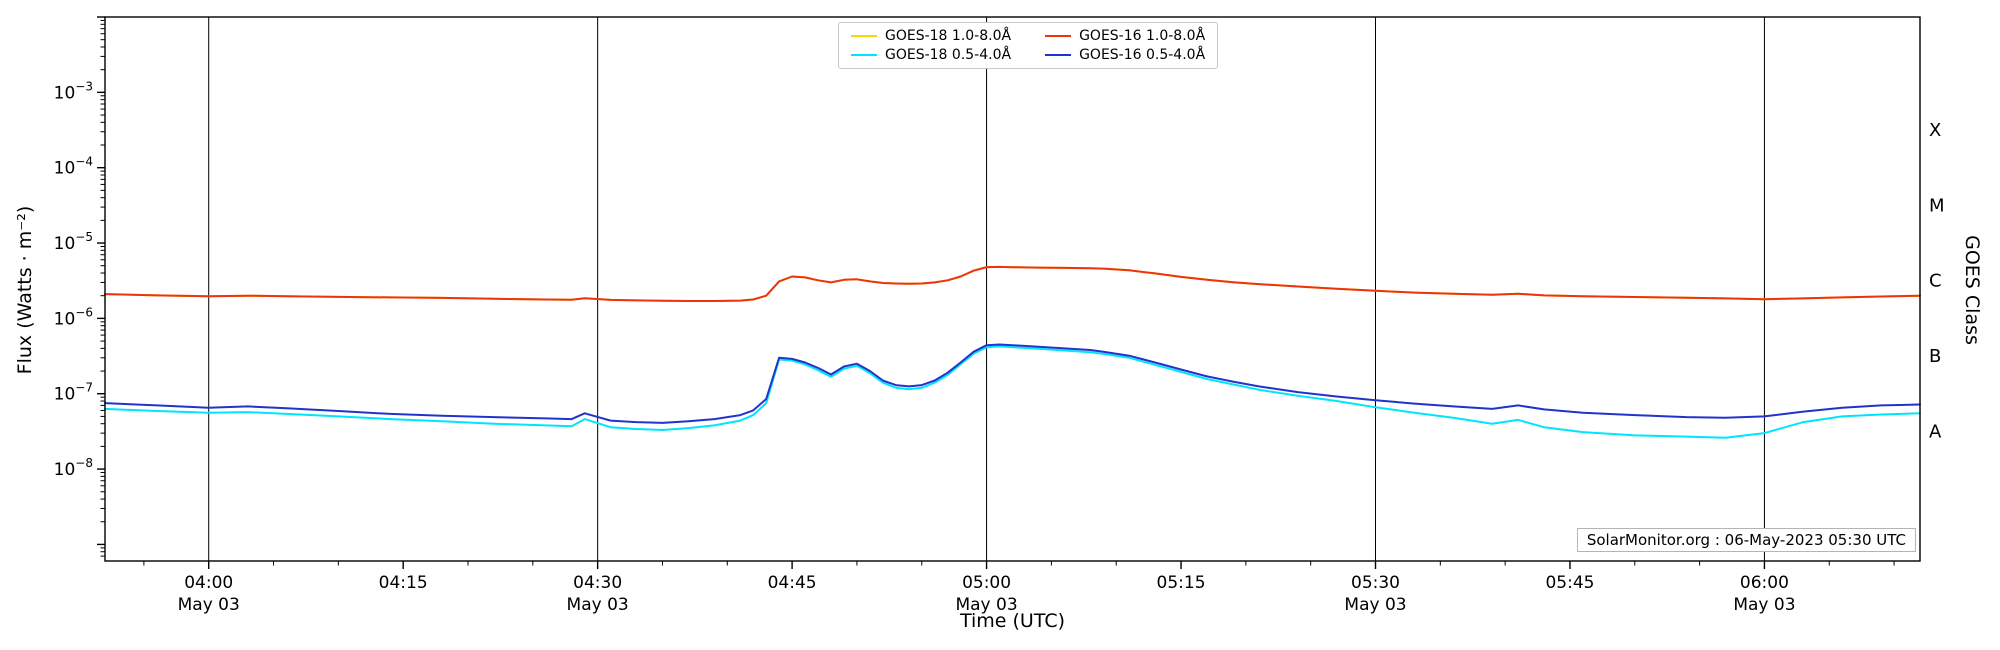 Image resolution: width=2000 pixels, height=650 pixels. I want to click on y-tick-label: 10⁻⁷, so click(73, 393).